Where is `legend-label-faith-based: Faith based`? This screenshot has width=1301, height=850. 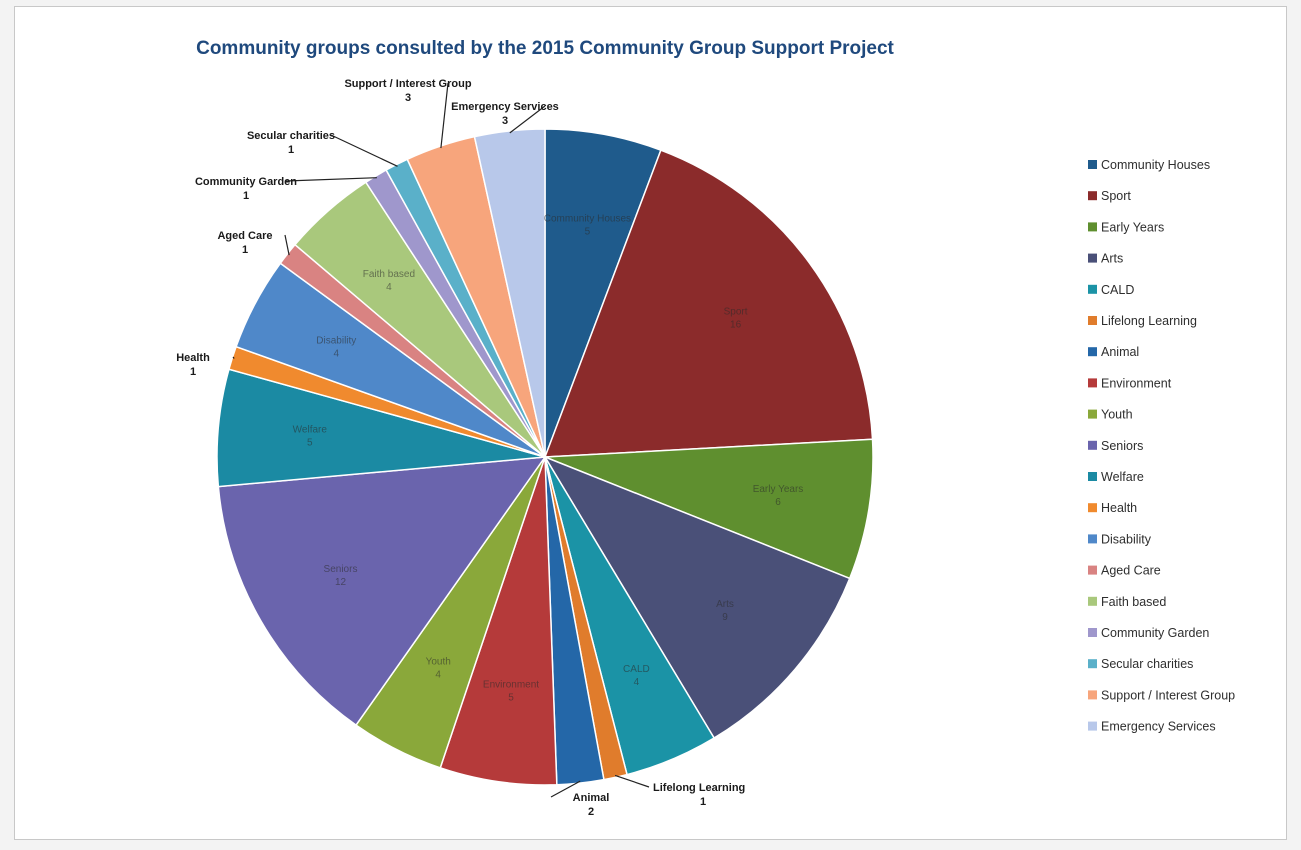
legend-label-faith-based: Faith based is located at coordinates (1133, 602).